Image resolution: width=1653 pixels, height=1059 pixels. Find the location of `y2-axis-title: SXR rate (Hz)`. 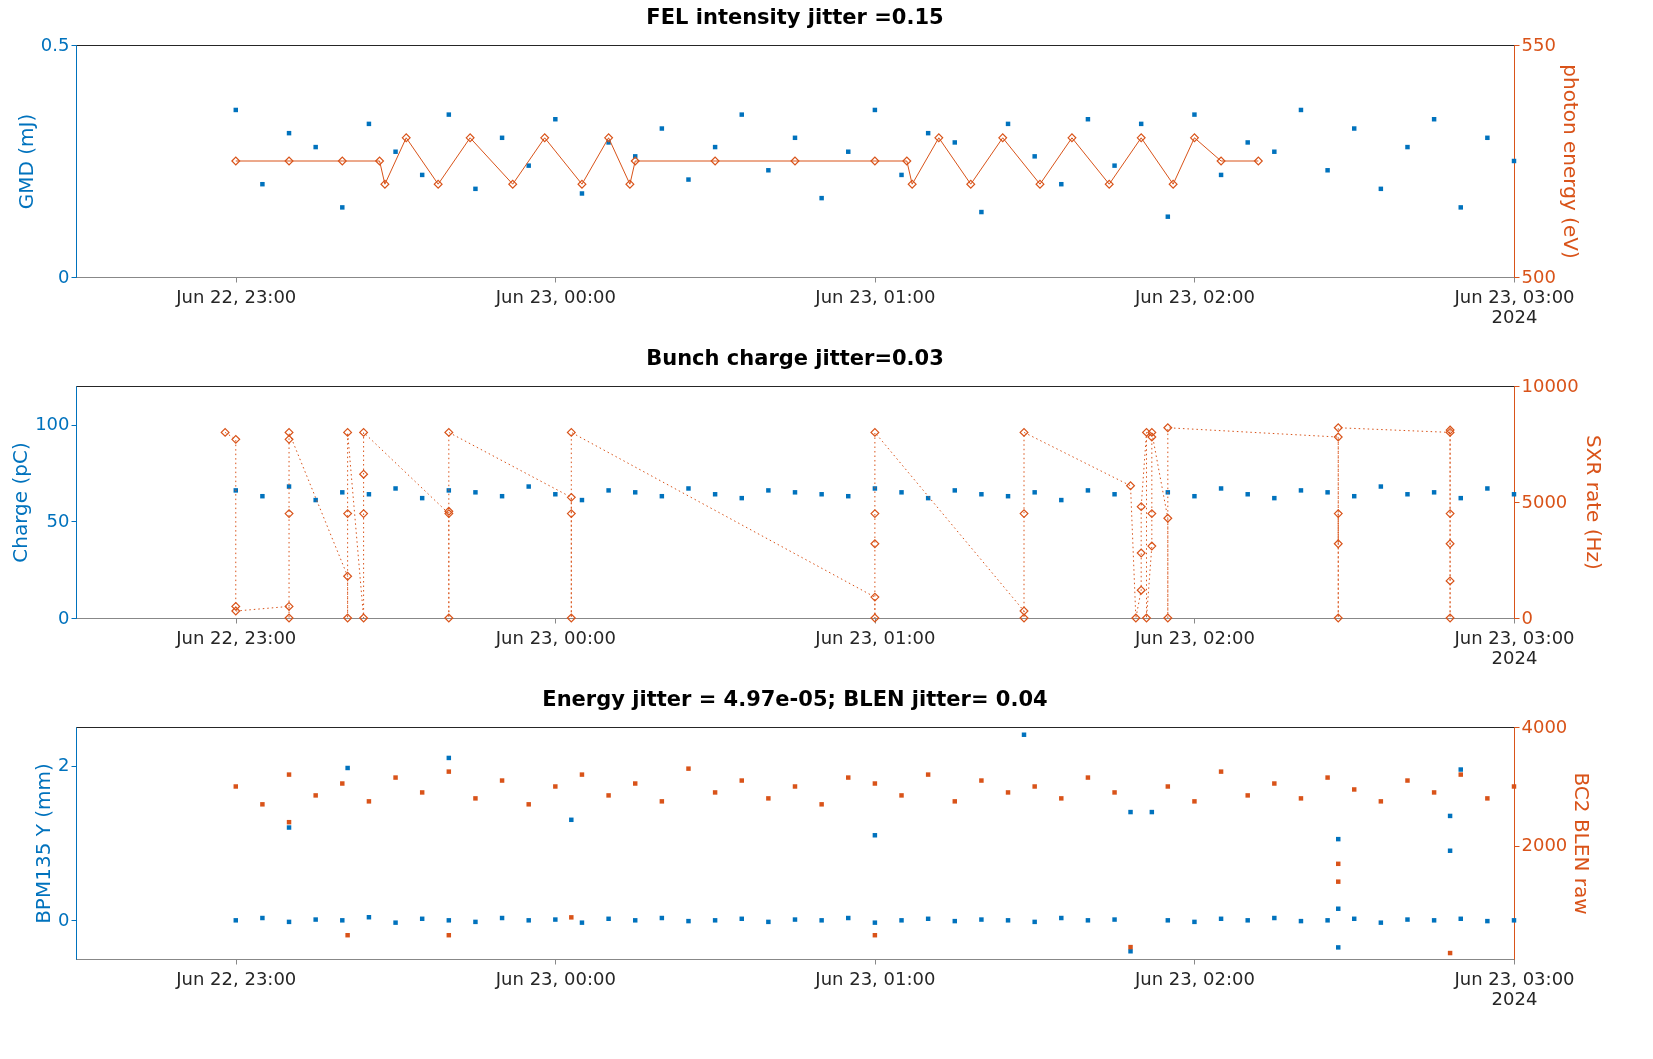

y2-axis-title: SXR rate (Hz) is located at coordinates (1593, 502).